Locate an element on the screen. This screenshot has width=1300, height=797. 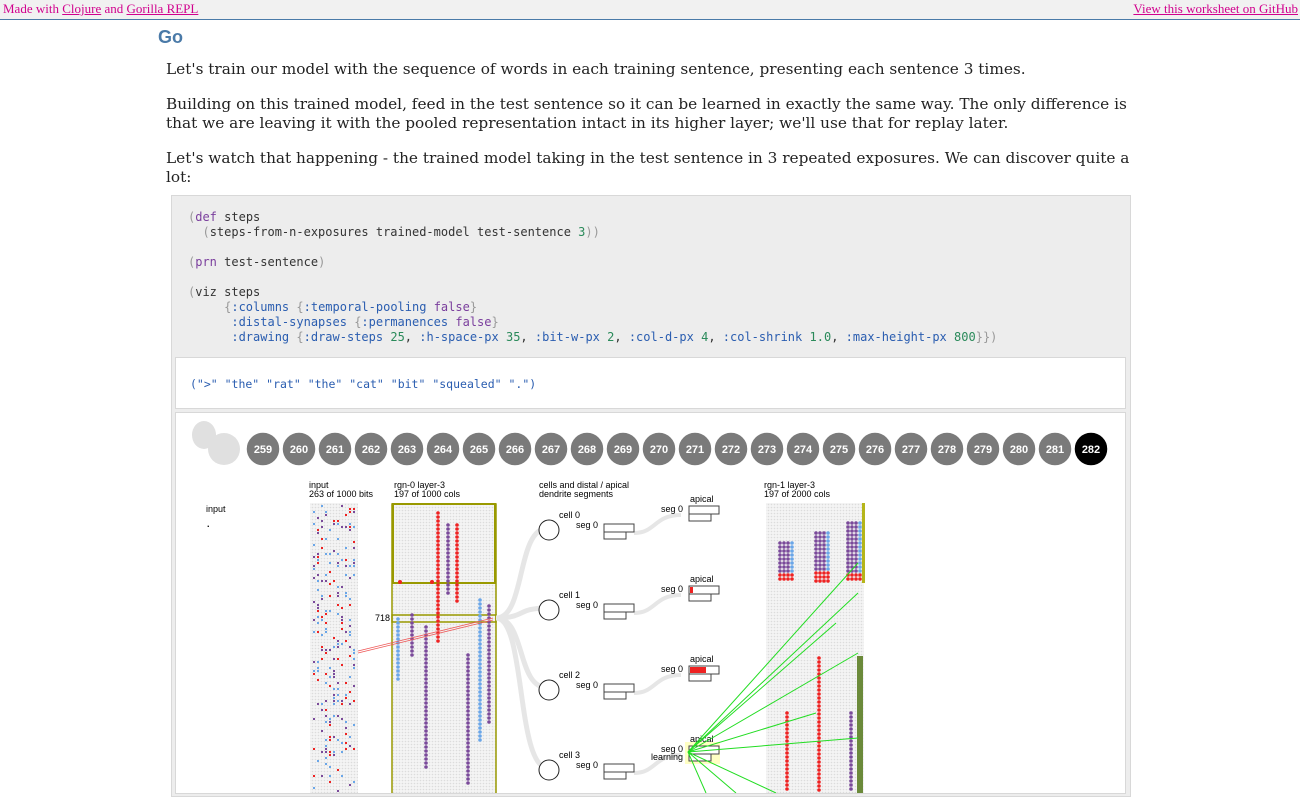
timestep-label: 265 is located at coordinates (479, 450).